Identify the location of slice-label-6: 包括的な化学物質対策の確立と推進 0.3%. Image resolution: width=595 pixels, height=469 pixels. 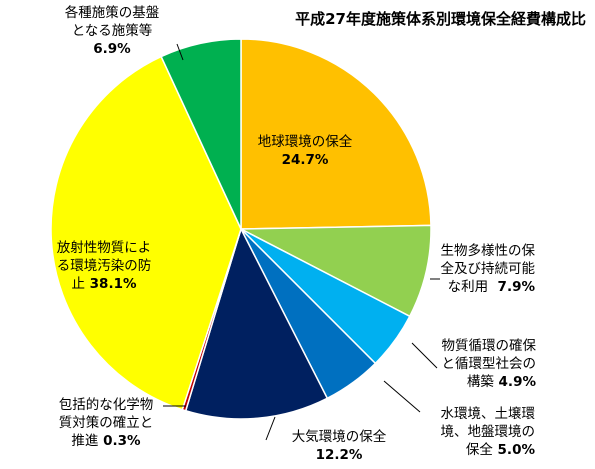
(106, 423).